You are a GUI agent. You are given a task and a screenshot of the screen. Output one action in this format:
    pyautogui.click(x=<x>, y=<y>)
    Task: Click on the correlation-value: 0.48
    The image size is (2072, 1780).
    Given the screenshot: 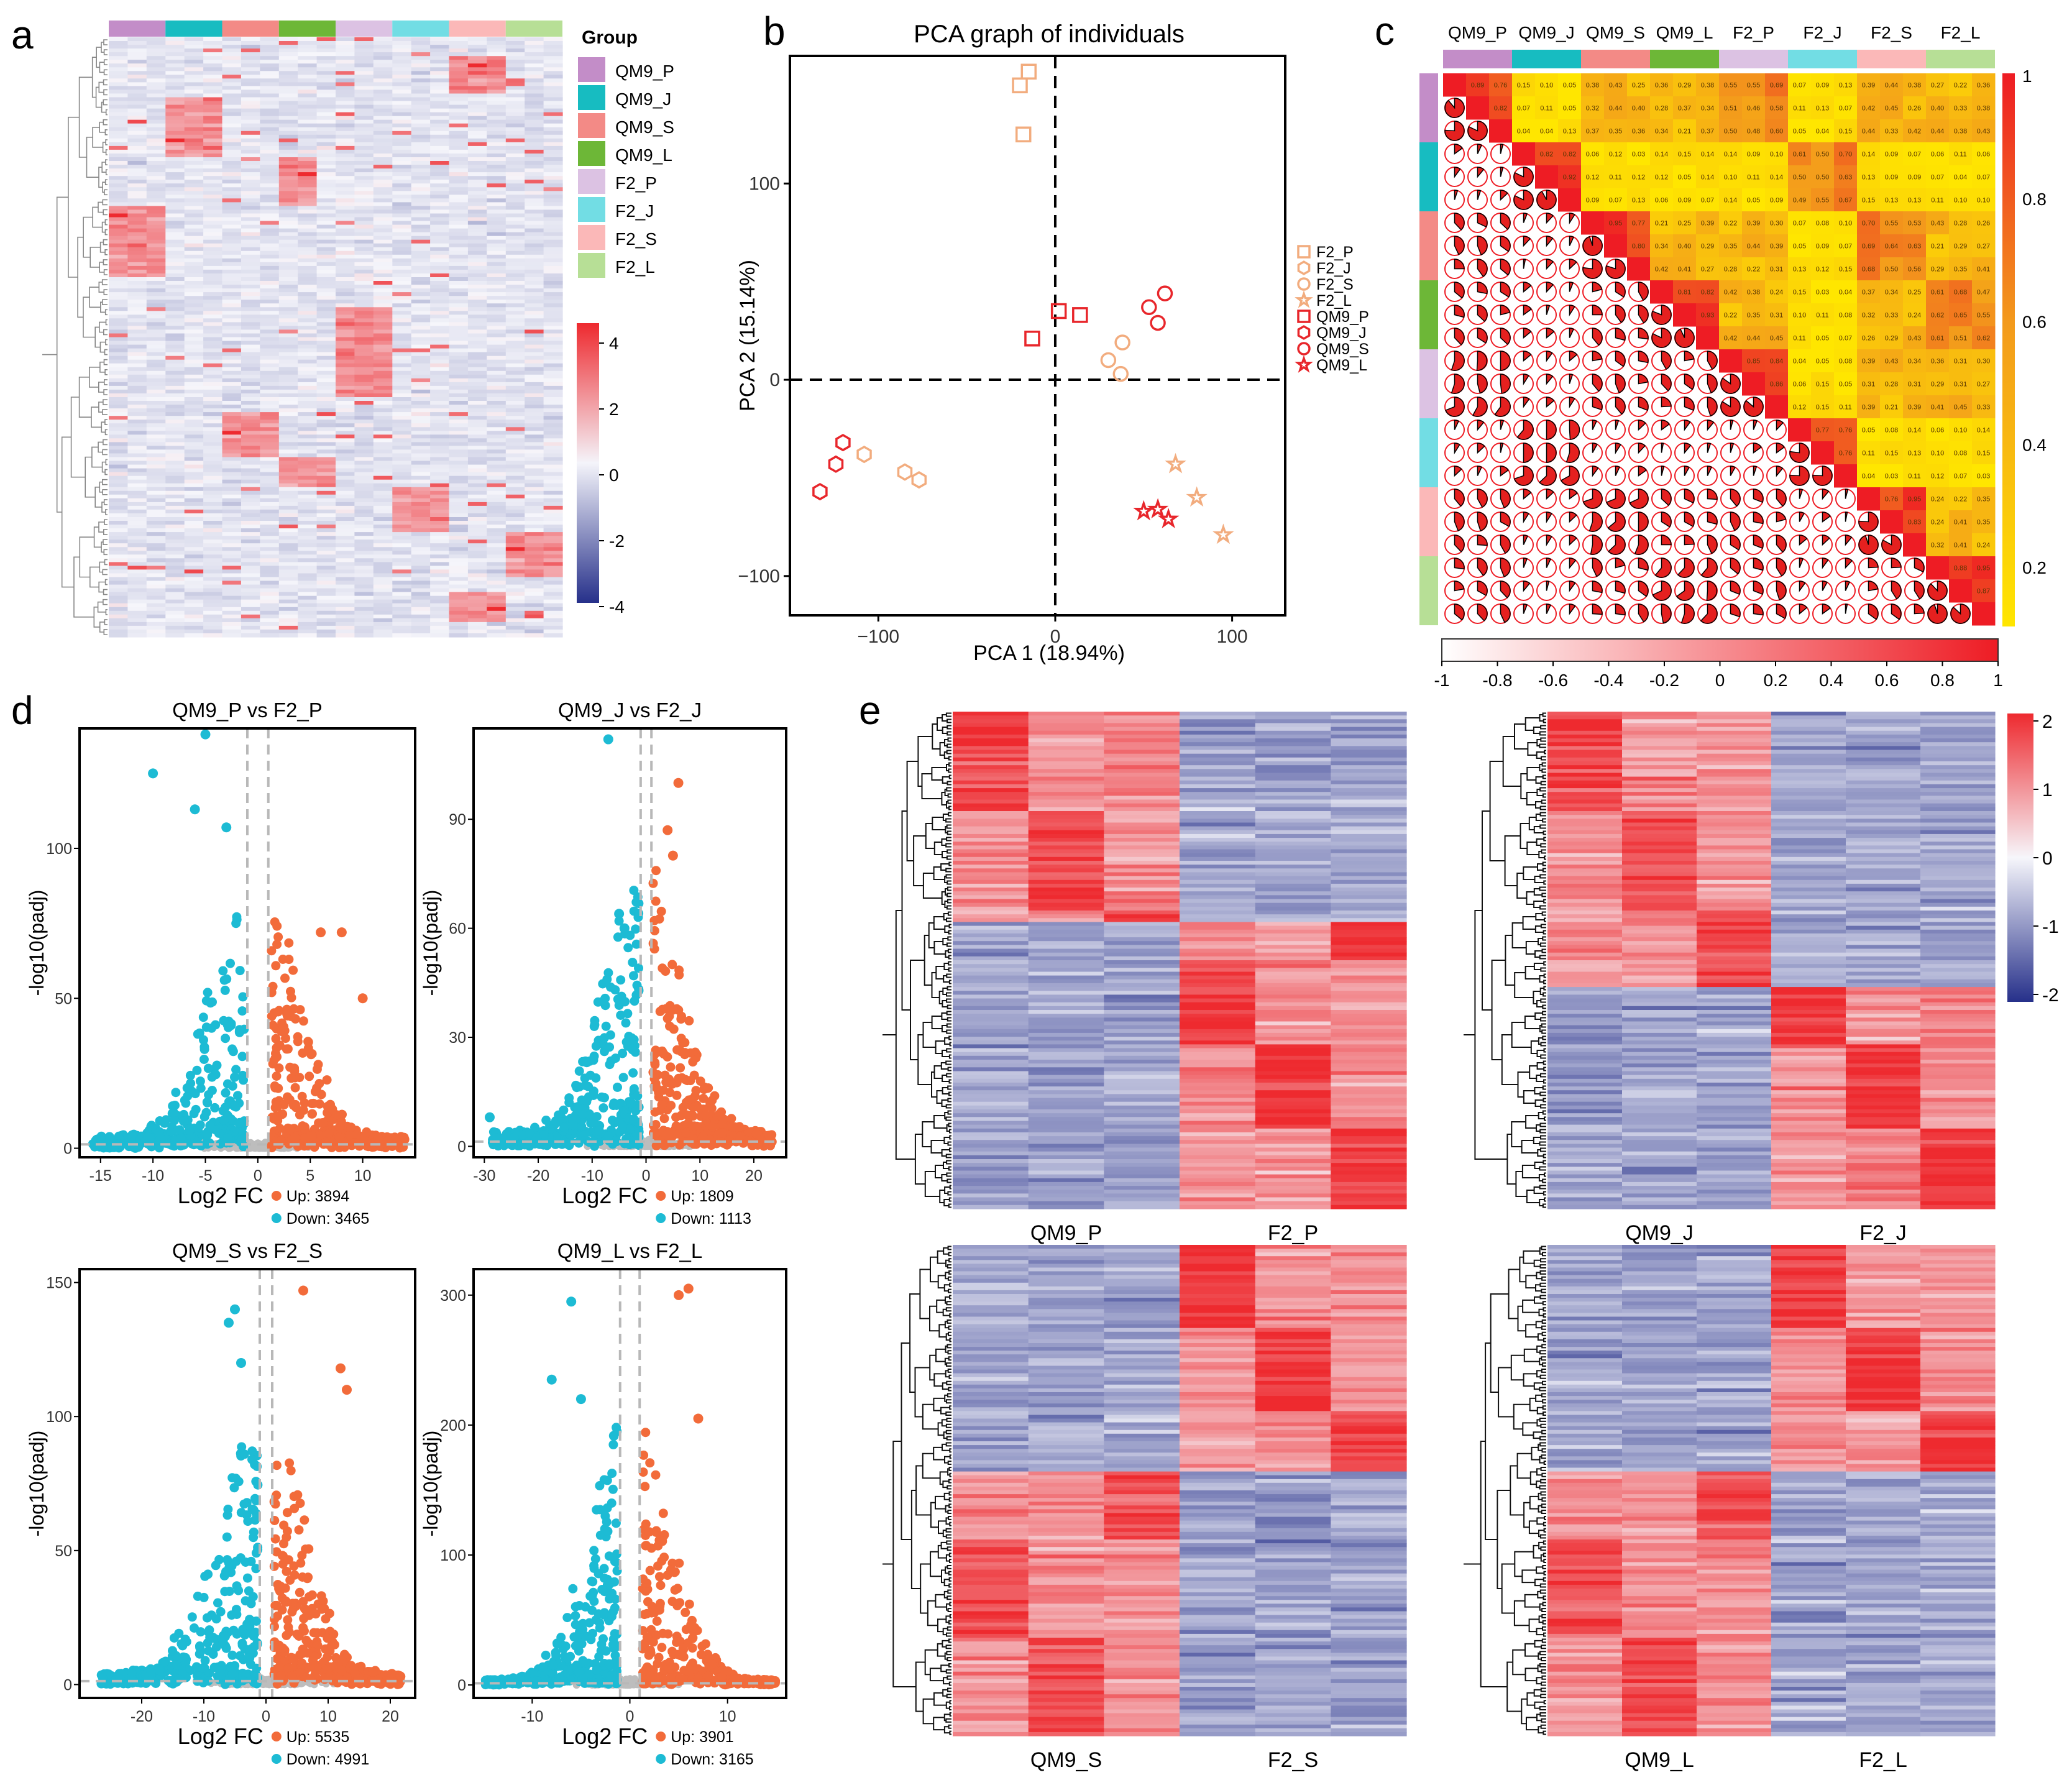 What is the action you would take?
    pyautogui.click(x=1753, y=131)
    